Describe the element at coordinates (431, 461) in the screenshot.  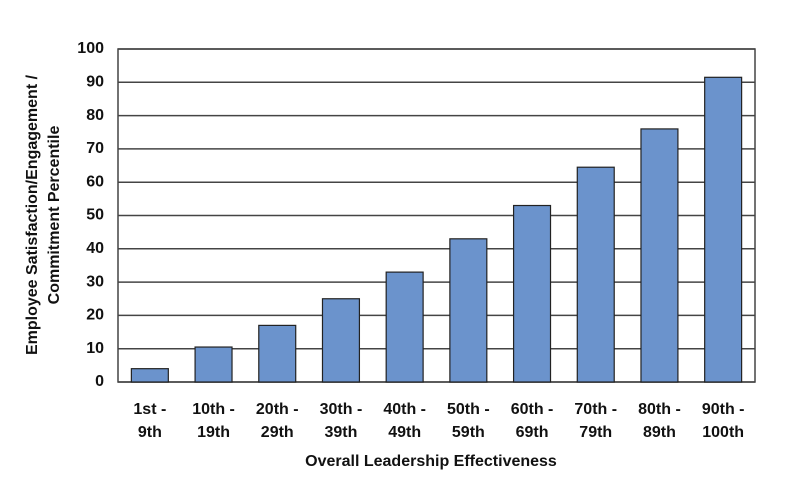
I see `x-axis-label: Overall Leadership Effectiveness` at that location.